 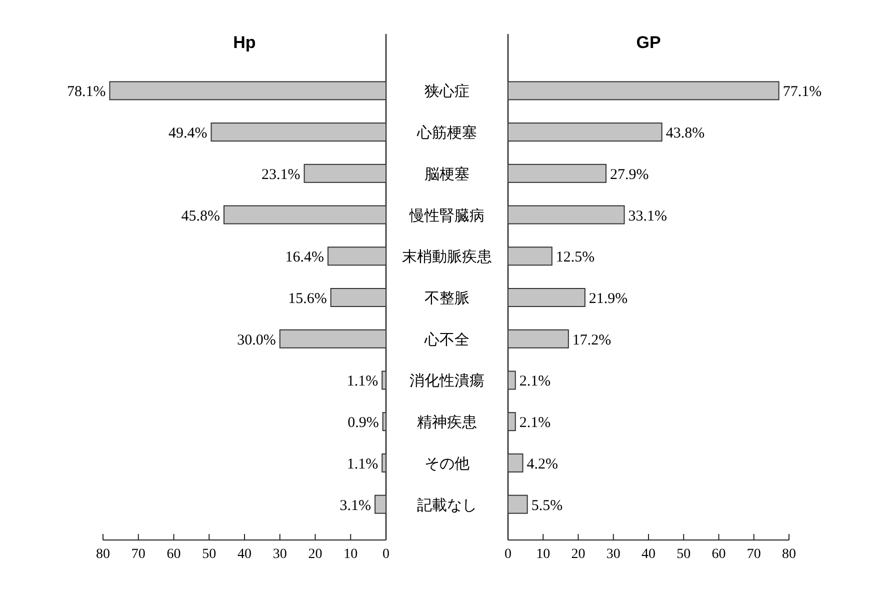 I want to click on data-label: 5.5%, so click(x=547, y=506).